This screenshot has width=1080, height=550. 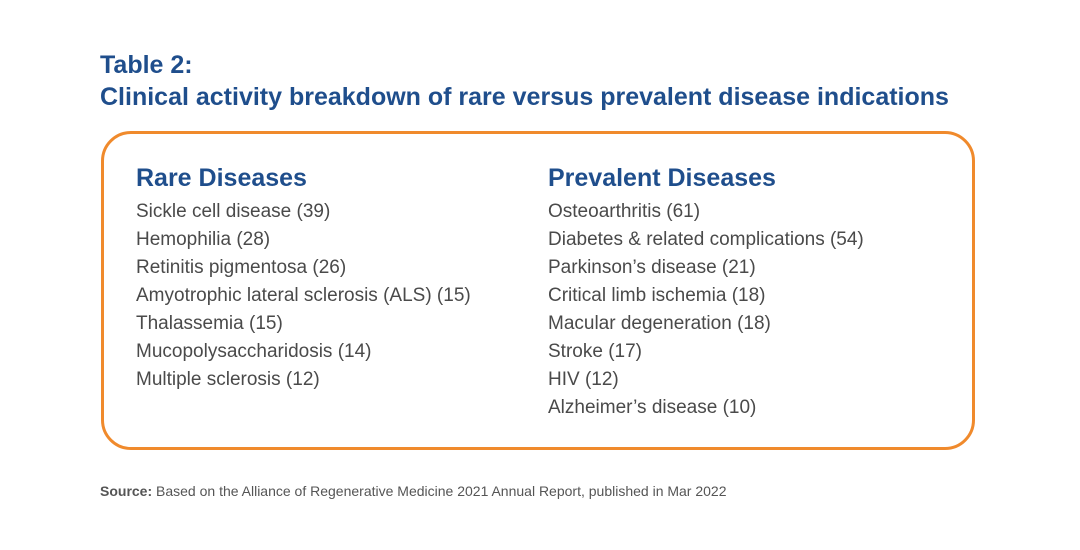 What do you see at coordinates (652, 267) in the screenshot?
I see `list-item: Parkinson’s disease (21)` at bounding box center [652, 267].